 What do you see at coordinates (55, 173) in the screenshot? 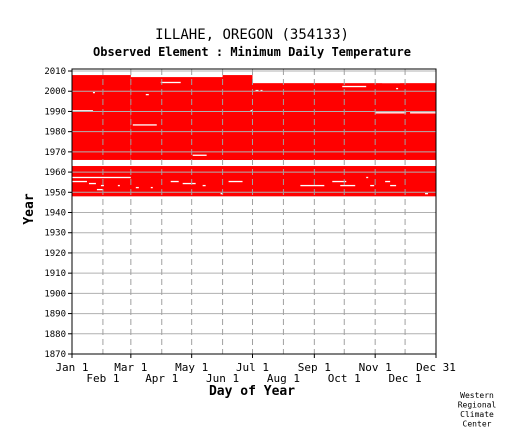
I see `y-tick-label-1960: 1960` at bounding box center [55, 173].